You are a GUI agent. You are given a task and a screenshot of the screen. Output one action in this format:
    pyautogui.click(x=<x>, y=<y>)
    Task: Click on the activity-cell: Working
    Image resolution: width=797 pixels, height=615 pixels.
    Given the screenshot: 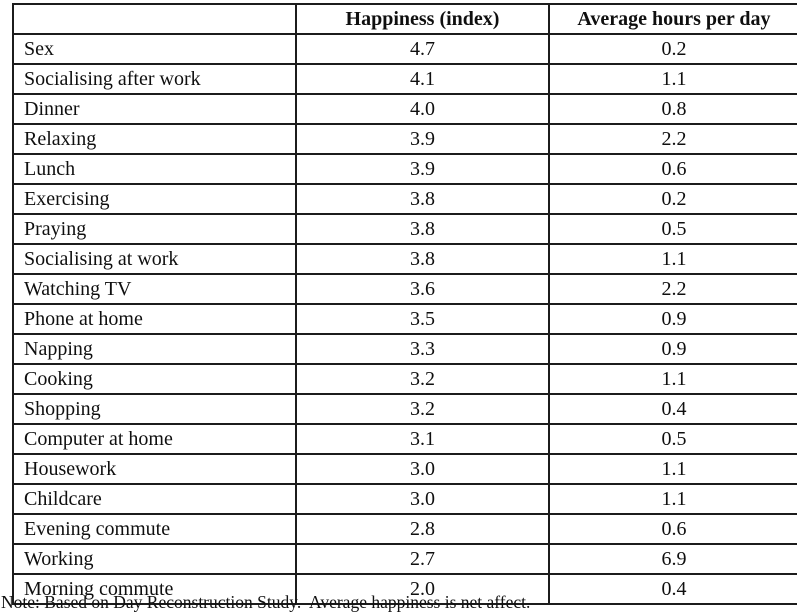 What is the action you would take?
    pyautogui.click(x=154, y=559)
    